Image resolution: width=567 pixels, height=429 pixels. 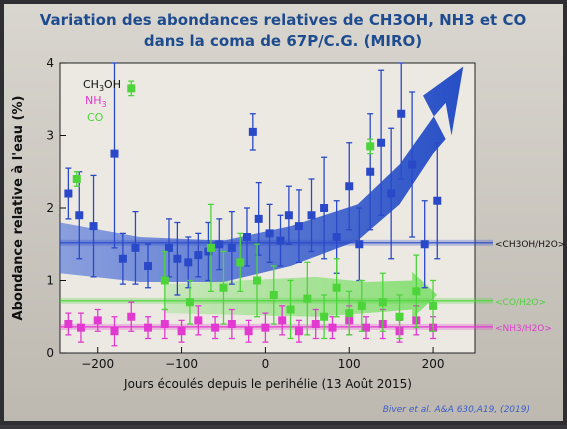 What do you see at coordinates (50, 353) in the screenshot?
I see `y-tick-label-0: 0` at bounding box center [50, 353].